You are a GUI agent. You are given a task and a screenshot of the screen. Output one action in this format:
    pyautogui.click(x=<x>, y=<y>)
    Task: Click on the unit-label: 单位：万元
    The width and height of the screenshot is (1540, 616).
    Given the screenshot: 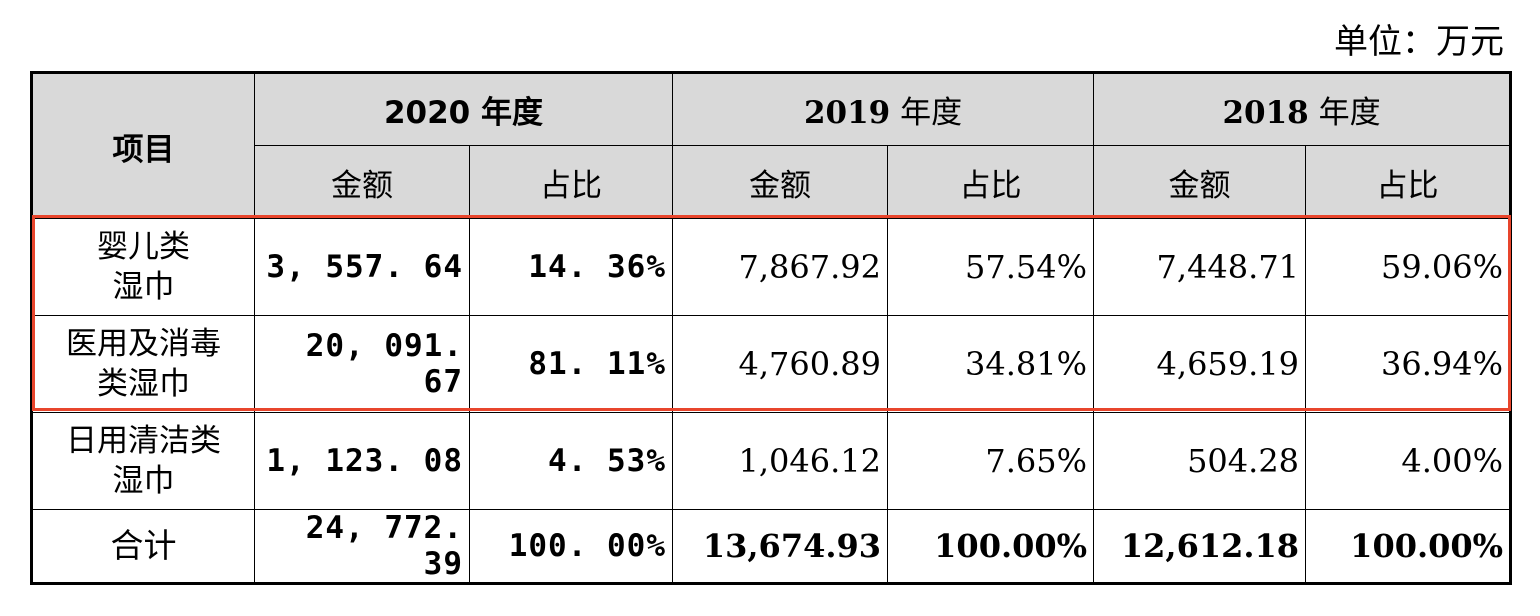 What is the action you would take?
    pyautogui.click(x=1419, y=42)
    